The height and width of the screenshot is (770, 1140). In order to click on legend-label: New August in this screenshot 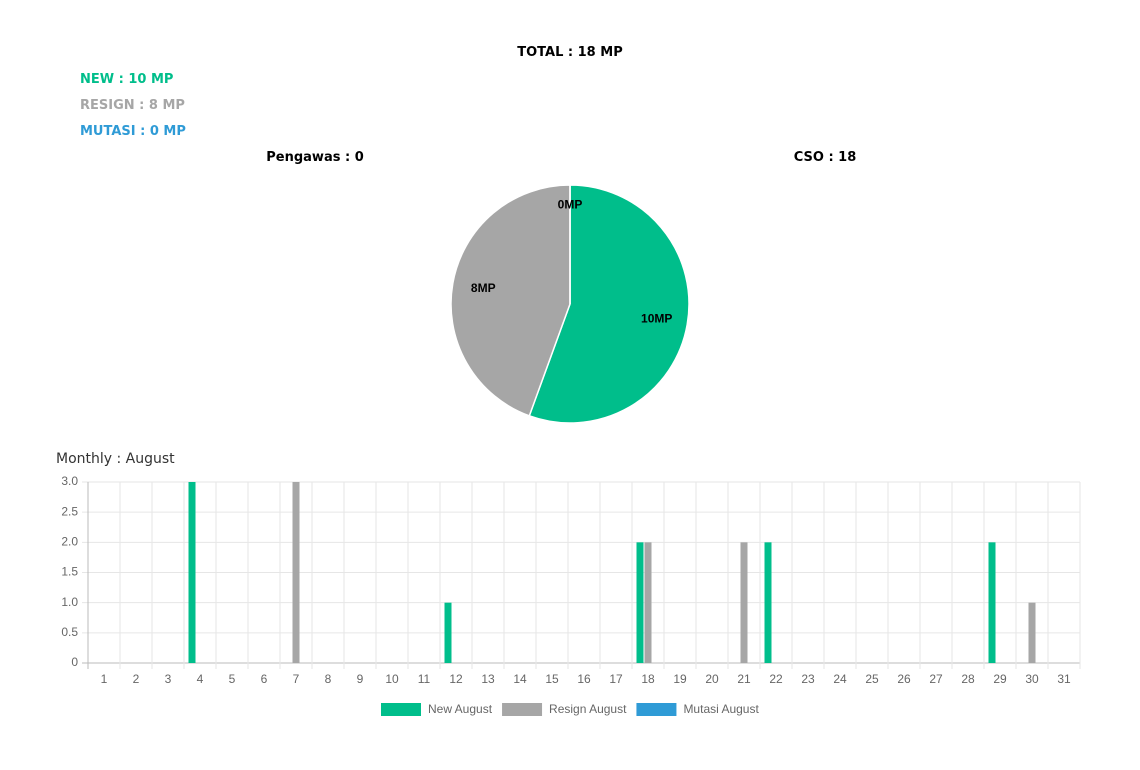, I will do `click(460, 709)`.